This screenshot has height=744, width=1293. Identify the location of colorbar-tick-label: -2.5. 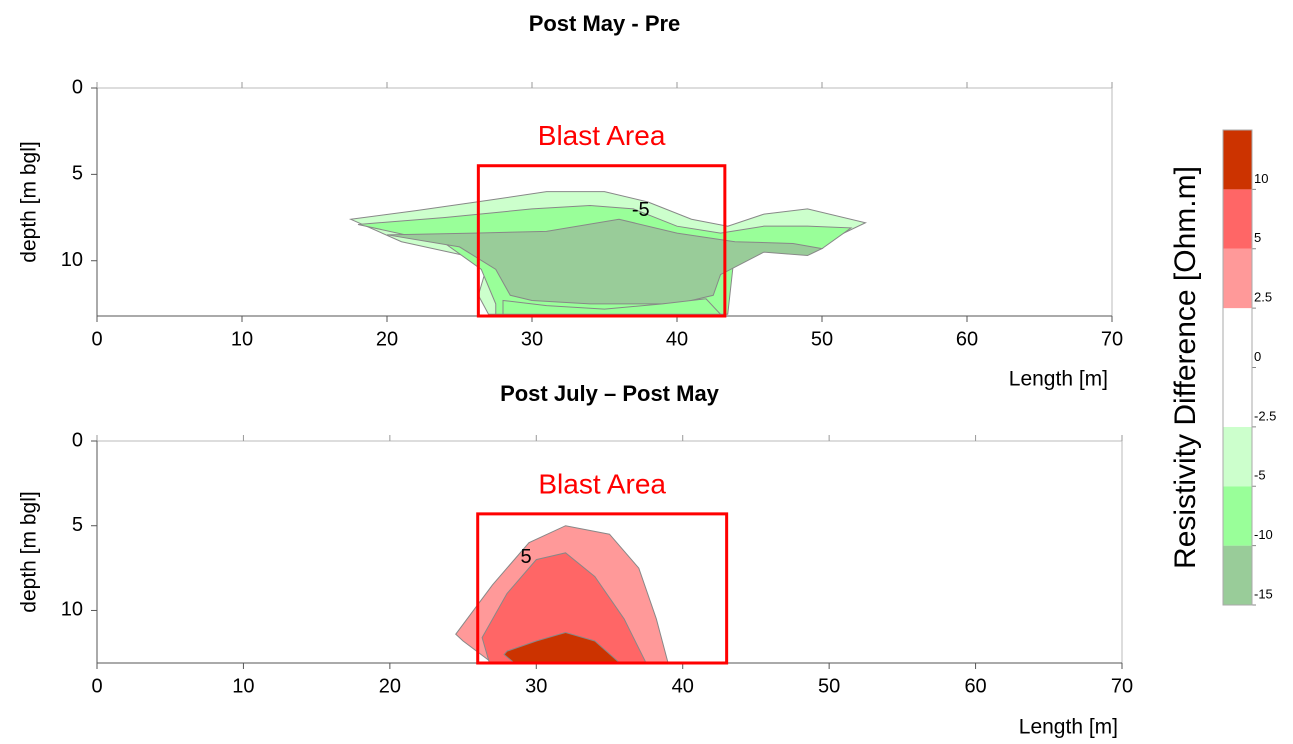
(1265, 415).